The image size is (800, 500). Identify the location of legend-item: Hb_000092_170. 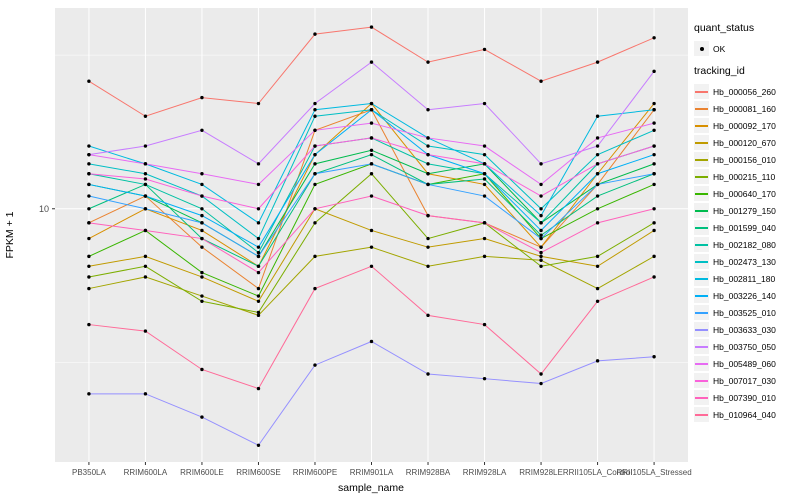
(747, 125).